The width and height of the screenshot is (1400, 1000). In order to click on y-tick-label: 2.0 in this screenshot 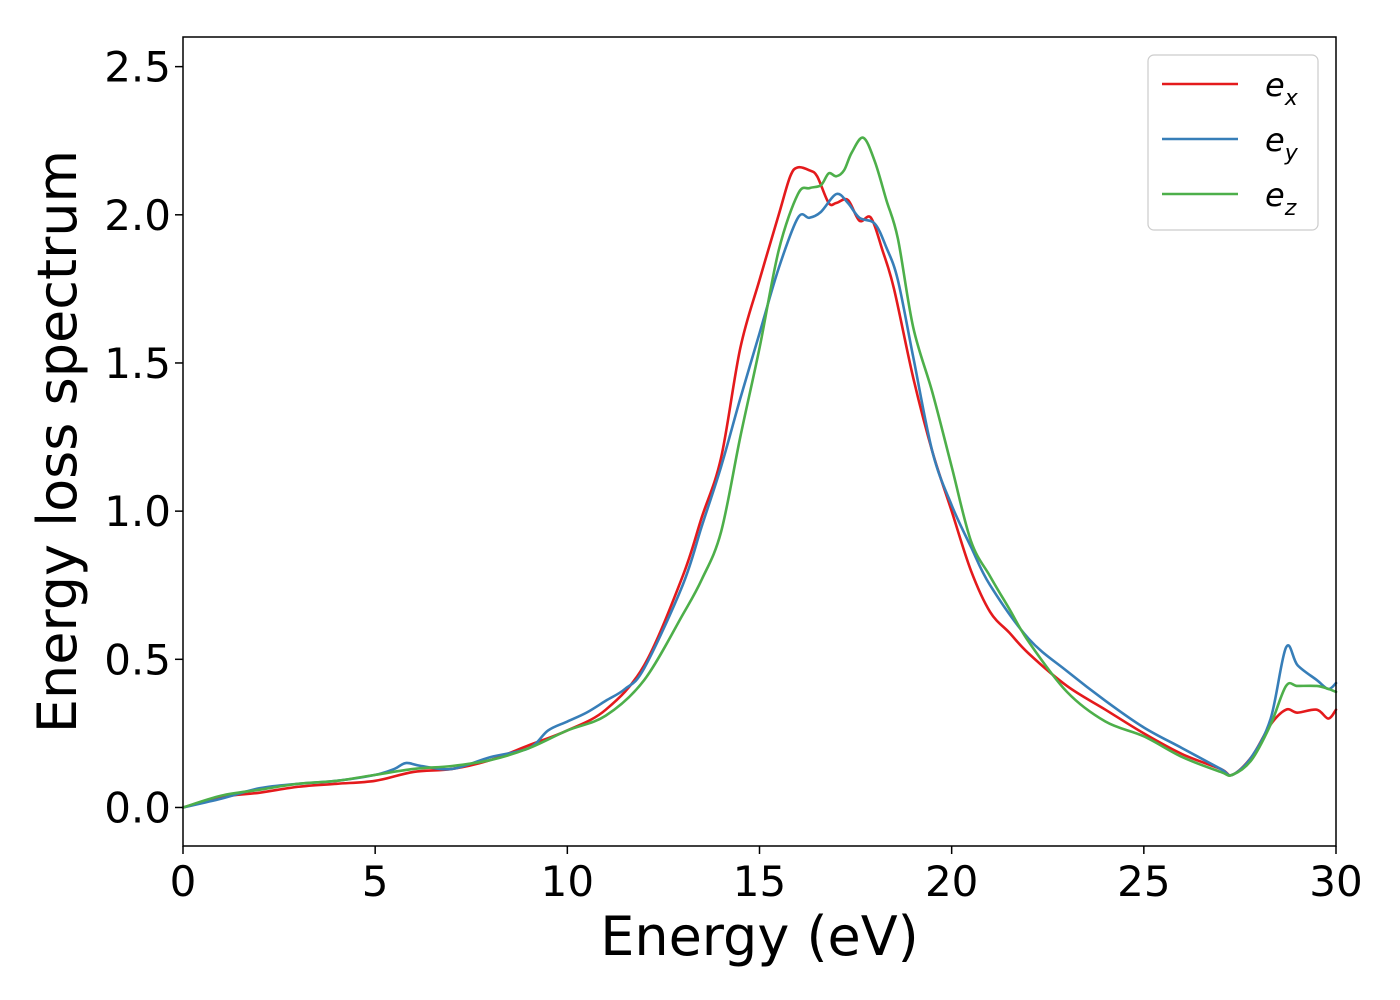, I will do `click(137, 215)`.